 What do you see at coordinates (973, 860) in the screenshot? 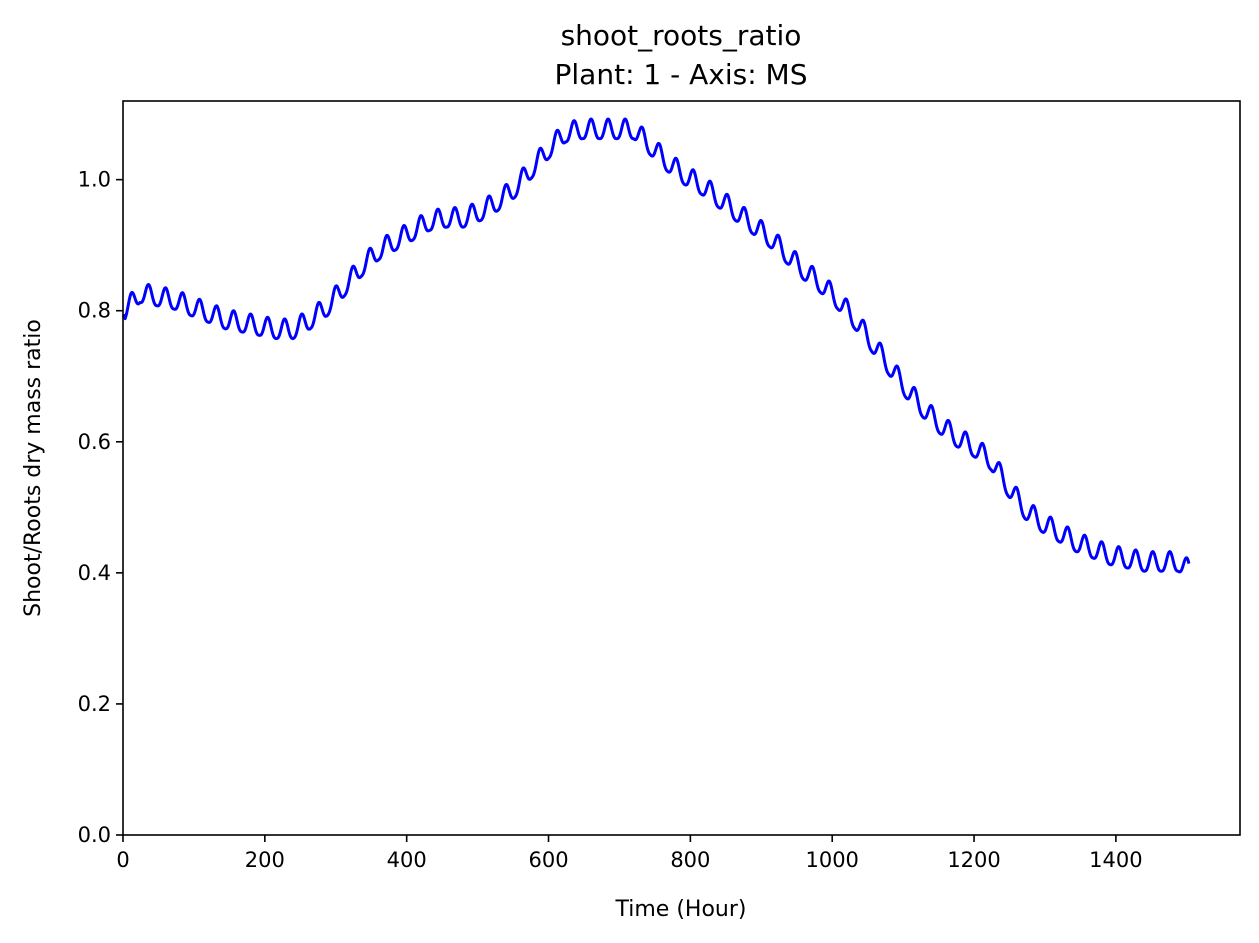
I see `x-tick-label: 1200` at bounding box center [973, 860].